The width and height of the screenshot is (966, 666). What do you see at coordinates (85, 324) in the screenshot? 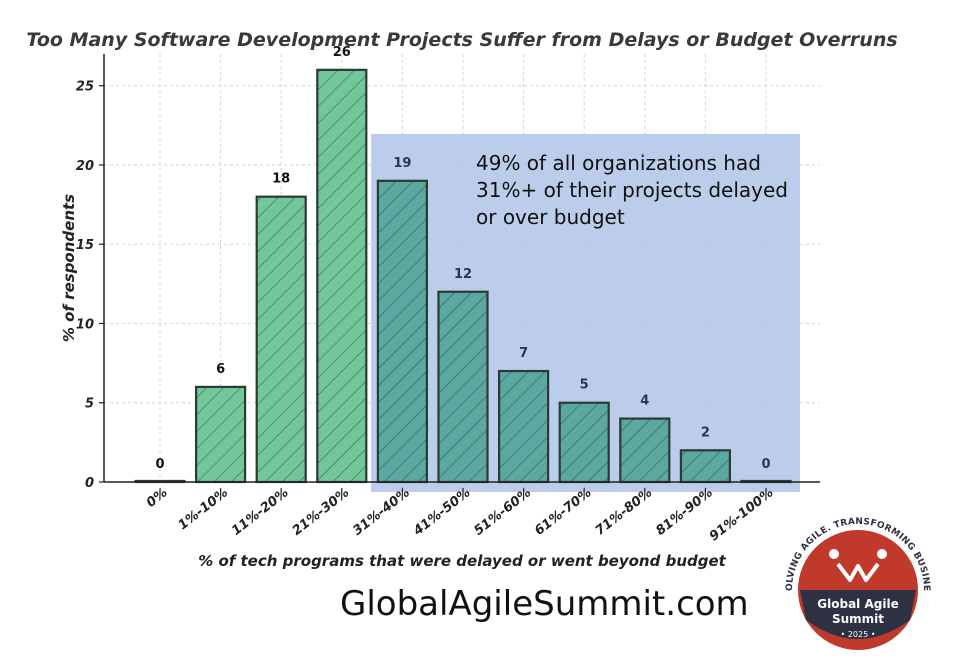
I see `y-tick-label: 10` at bounding box center [85, 324].